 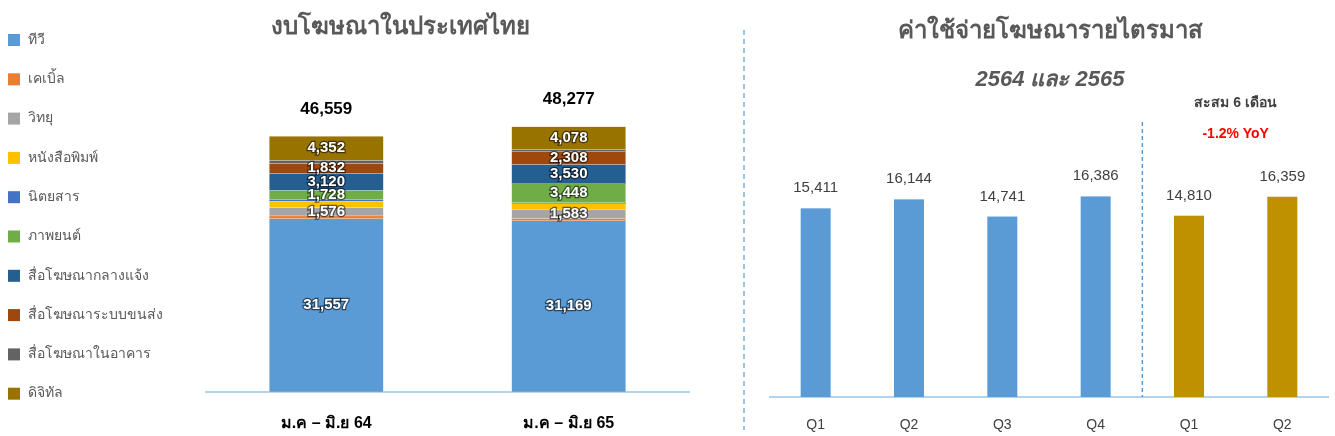 I want to click on legend-label: สื่อโฆษณาระบบขนส่ง, so click(x=95, y=313).